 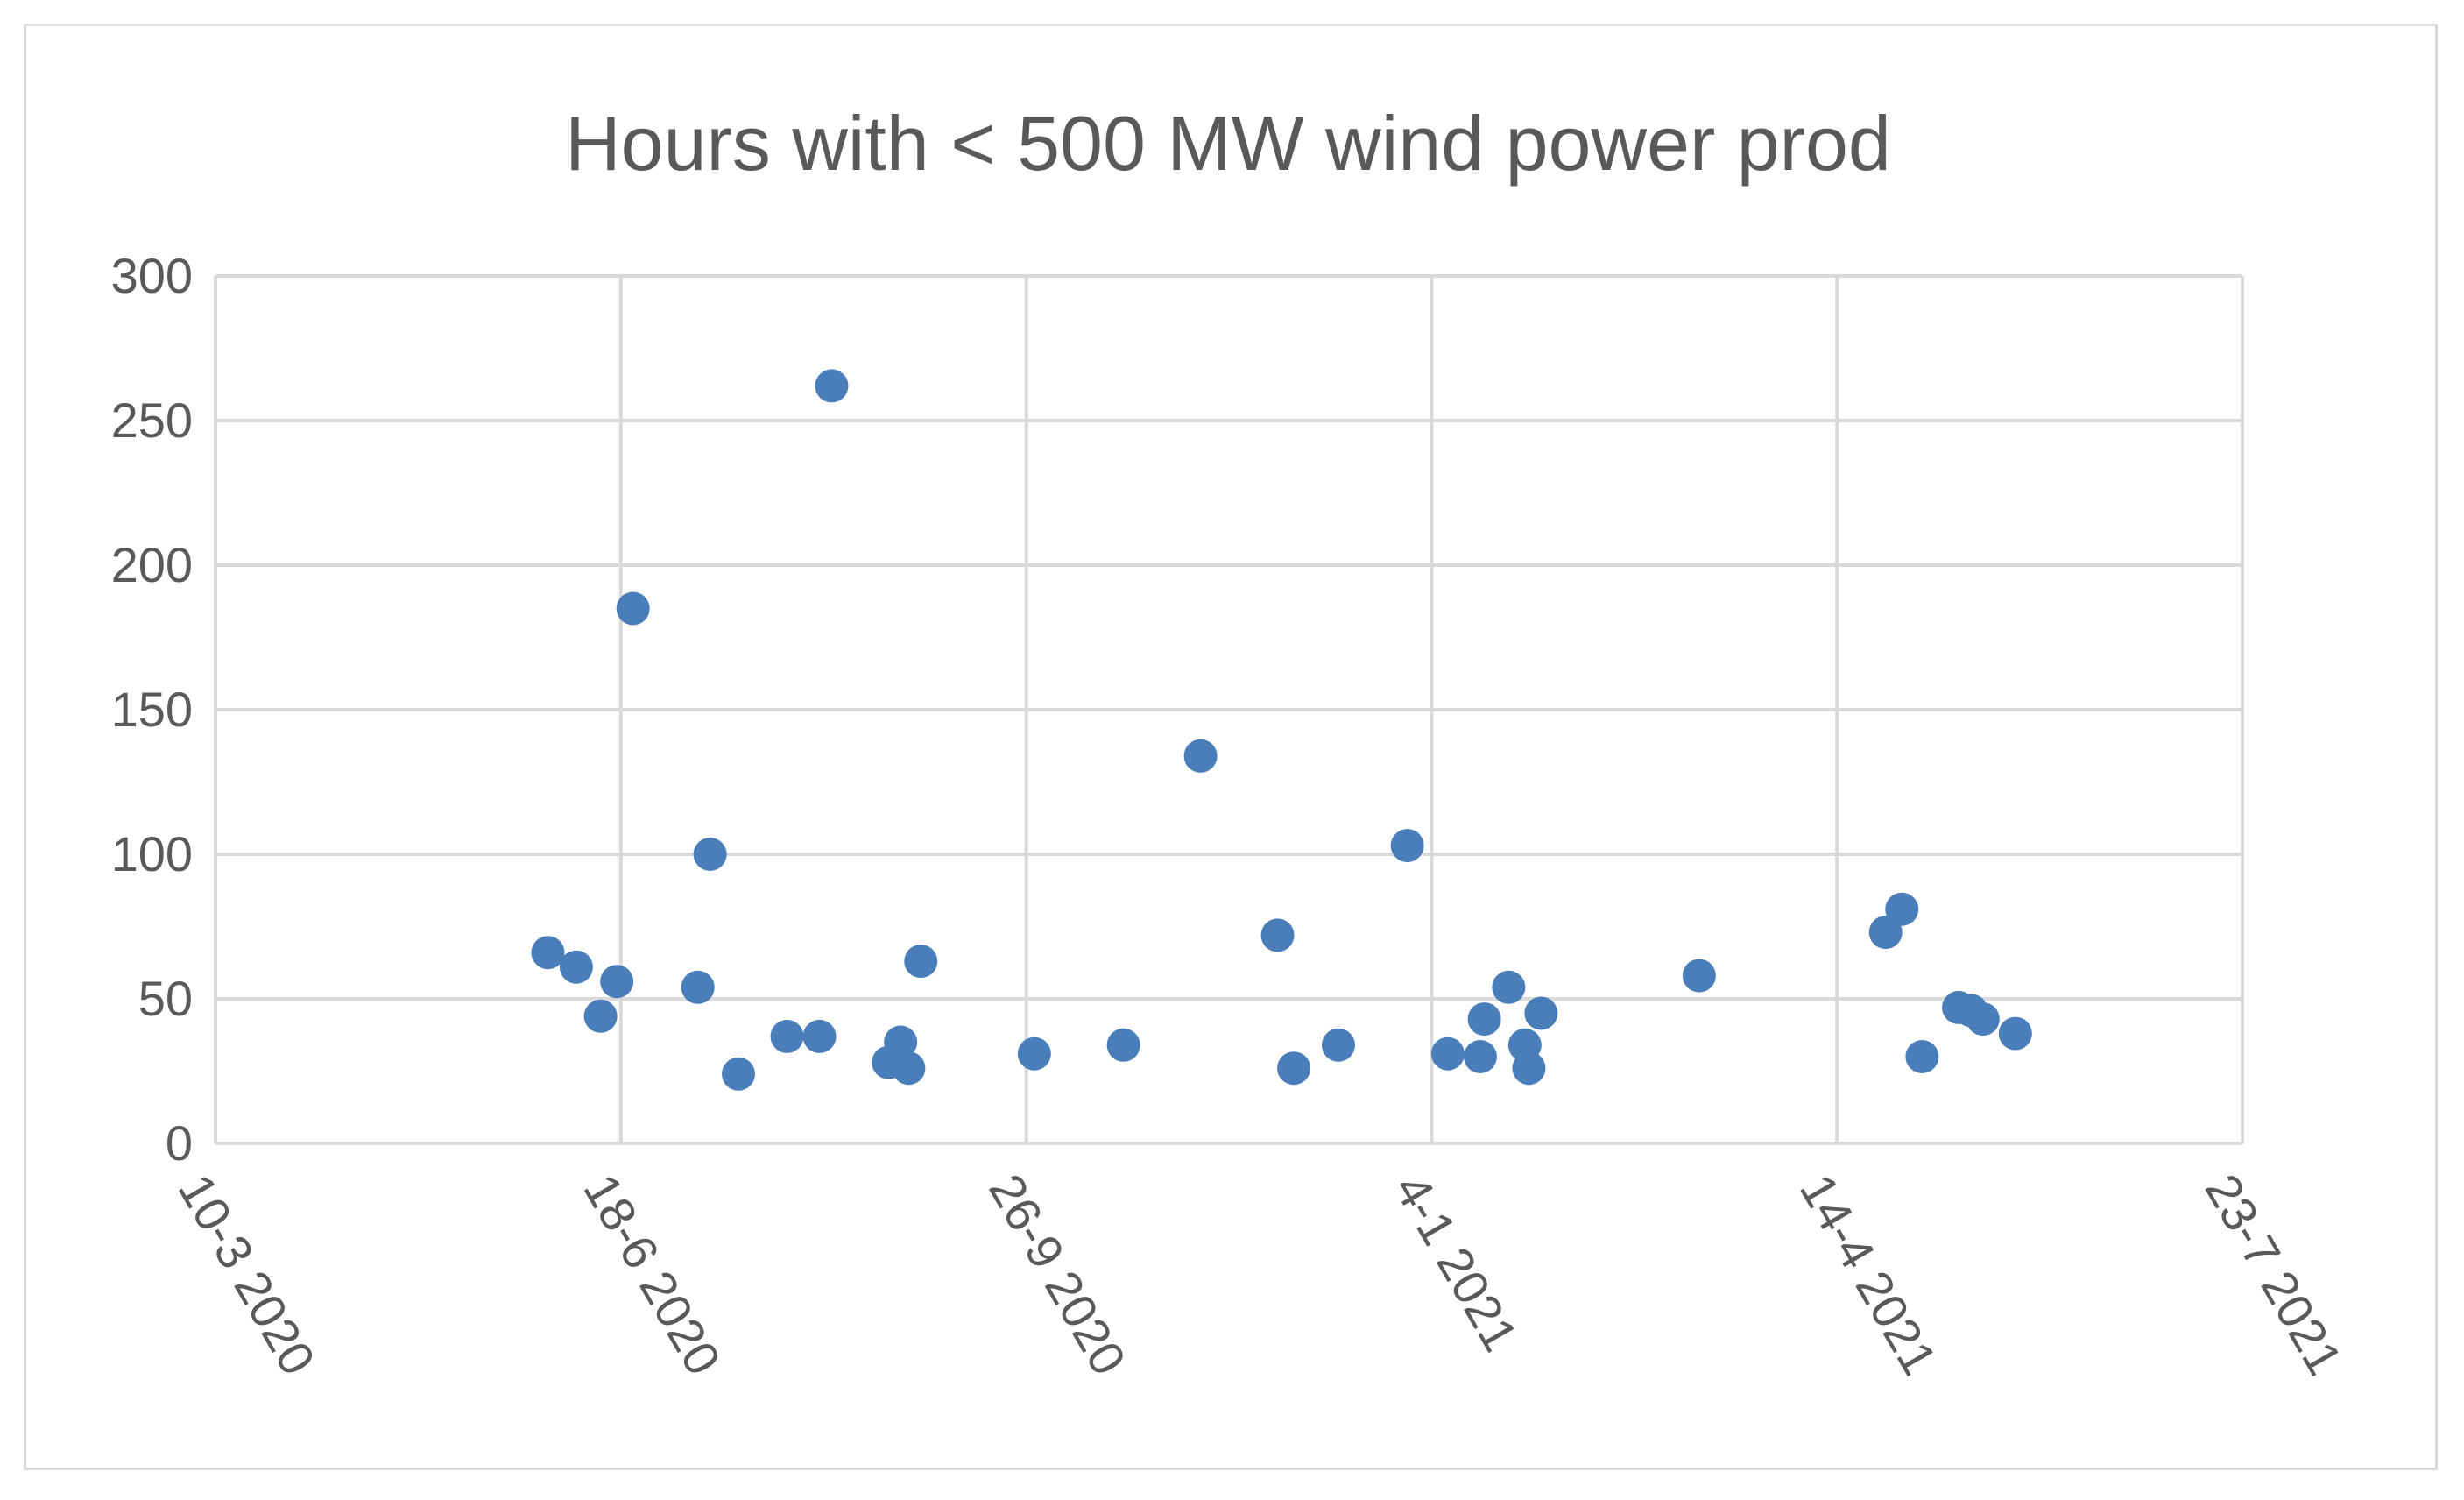 What do you see at coordinates (652, 1274) in the screenshot?
I see `x-tick-label-2020-06-18: 18-6 2020` at bounding box center [652, 1274].